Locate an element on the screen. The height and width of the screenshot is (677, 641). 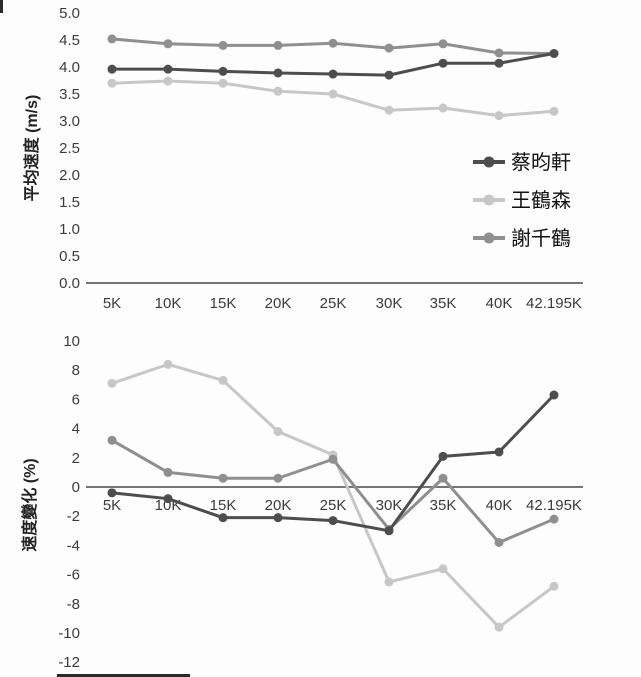
y-tick-label: 6 is located at coordinates (76, 399).